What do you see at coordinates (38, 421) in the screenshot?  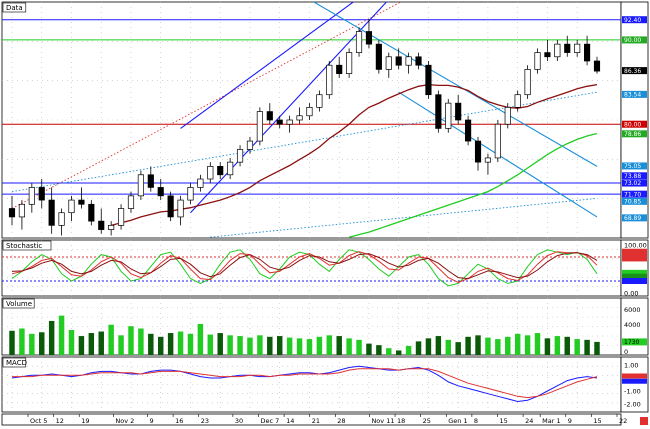 I see `x-tick-label: Oct 5` at bounding box center [38, 421].